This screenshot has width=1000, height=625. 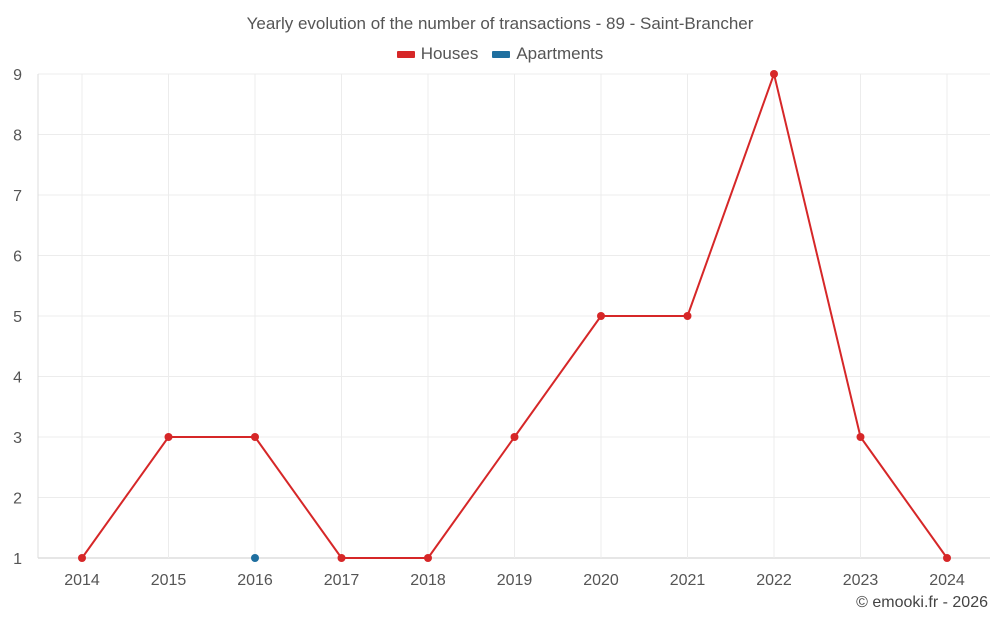 What do you see at coordinates (255, 580) in the screenshot?
I see `x-tick-label: 2016` at bounding box center [255, 580].